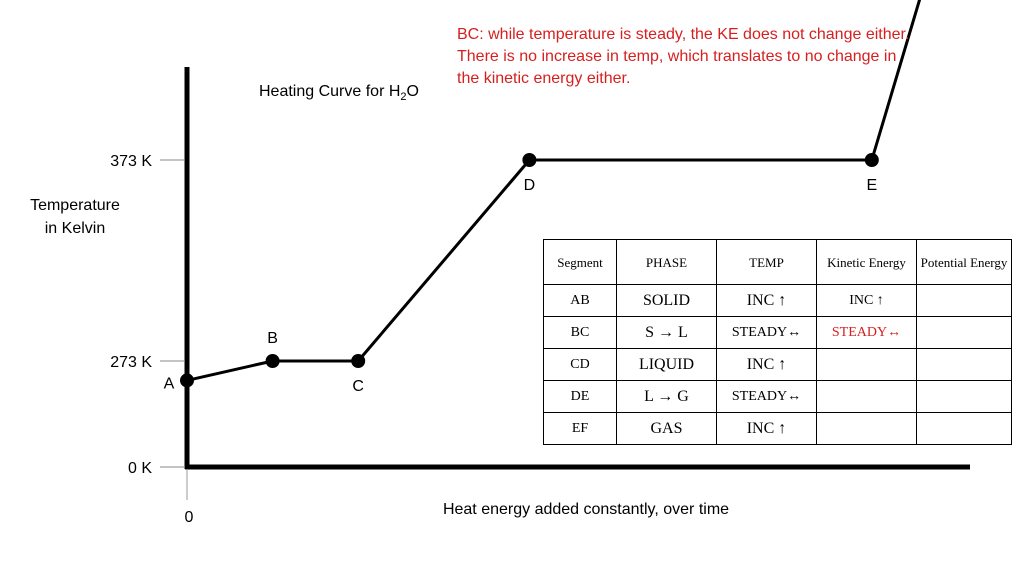 This screenshot has width=1024, height=576. I want to click on point-label-a: A, so click(169, 383).